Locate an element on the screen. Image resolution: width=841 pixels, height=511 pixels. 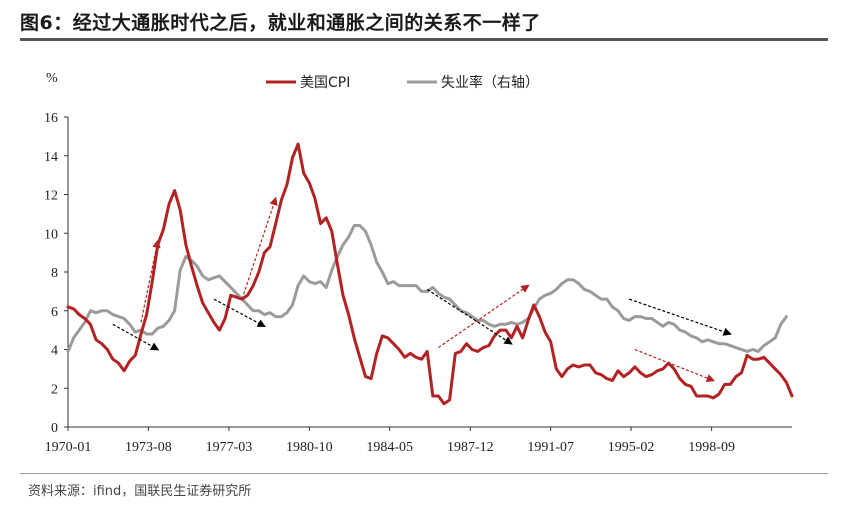
footer-divider is located at coordinates (424, 473).